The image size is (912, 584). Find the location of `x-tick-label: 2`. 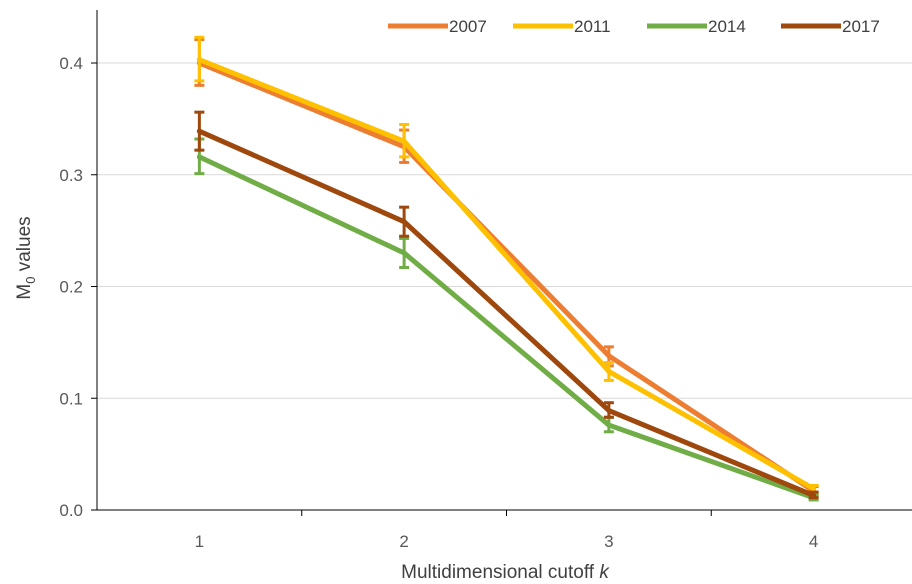

x-tick-label: 2 is located at coordinates (403, 541).